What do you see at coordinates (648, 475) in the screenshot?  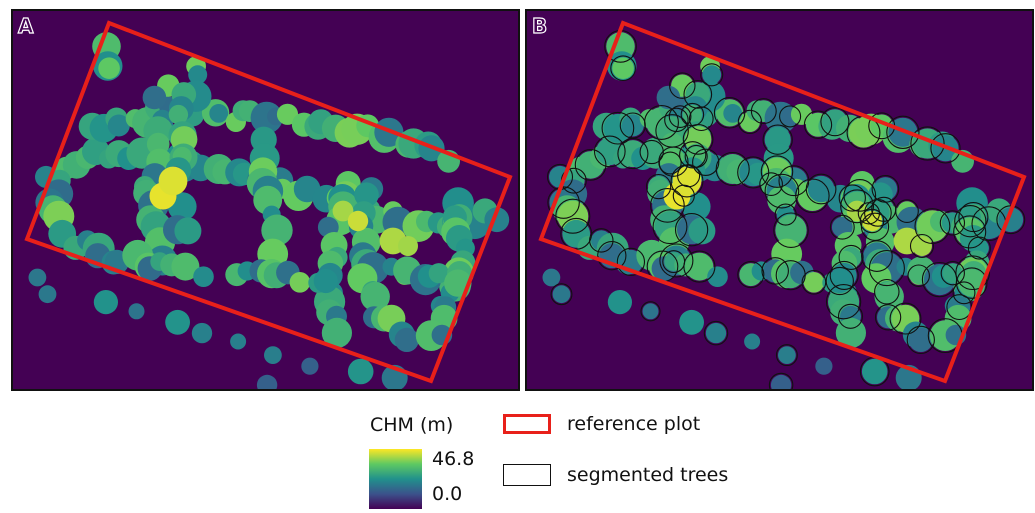 I see `segmented-trees-label: segmented trees` at bounding box center [648, 475].